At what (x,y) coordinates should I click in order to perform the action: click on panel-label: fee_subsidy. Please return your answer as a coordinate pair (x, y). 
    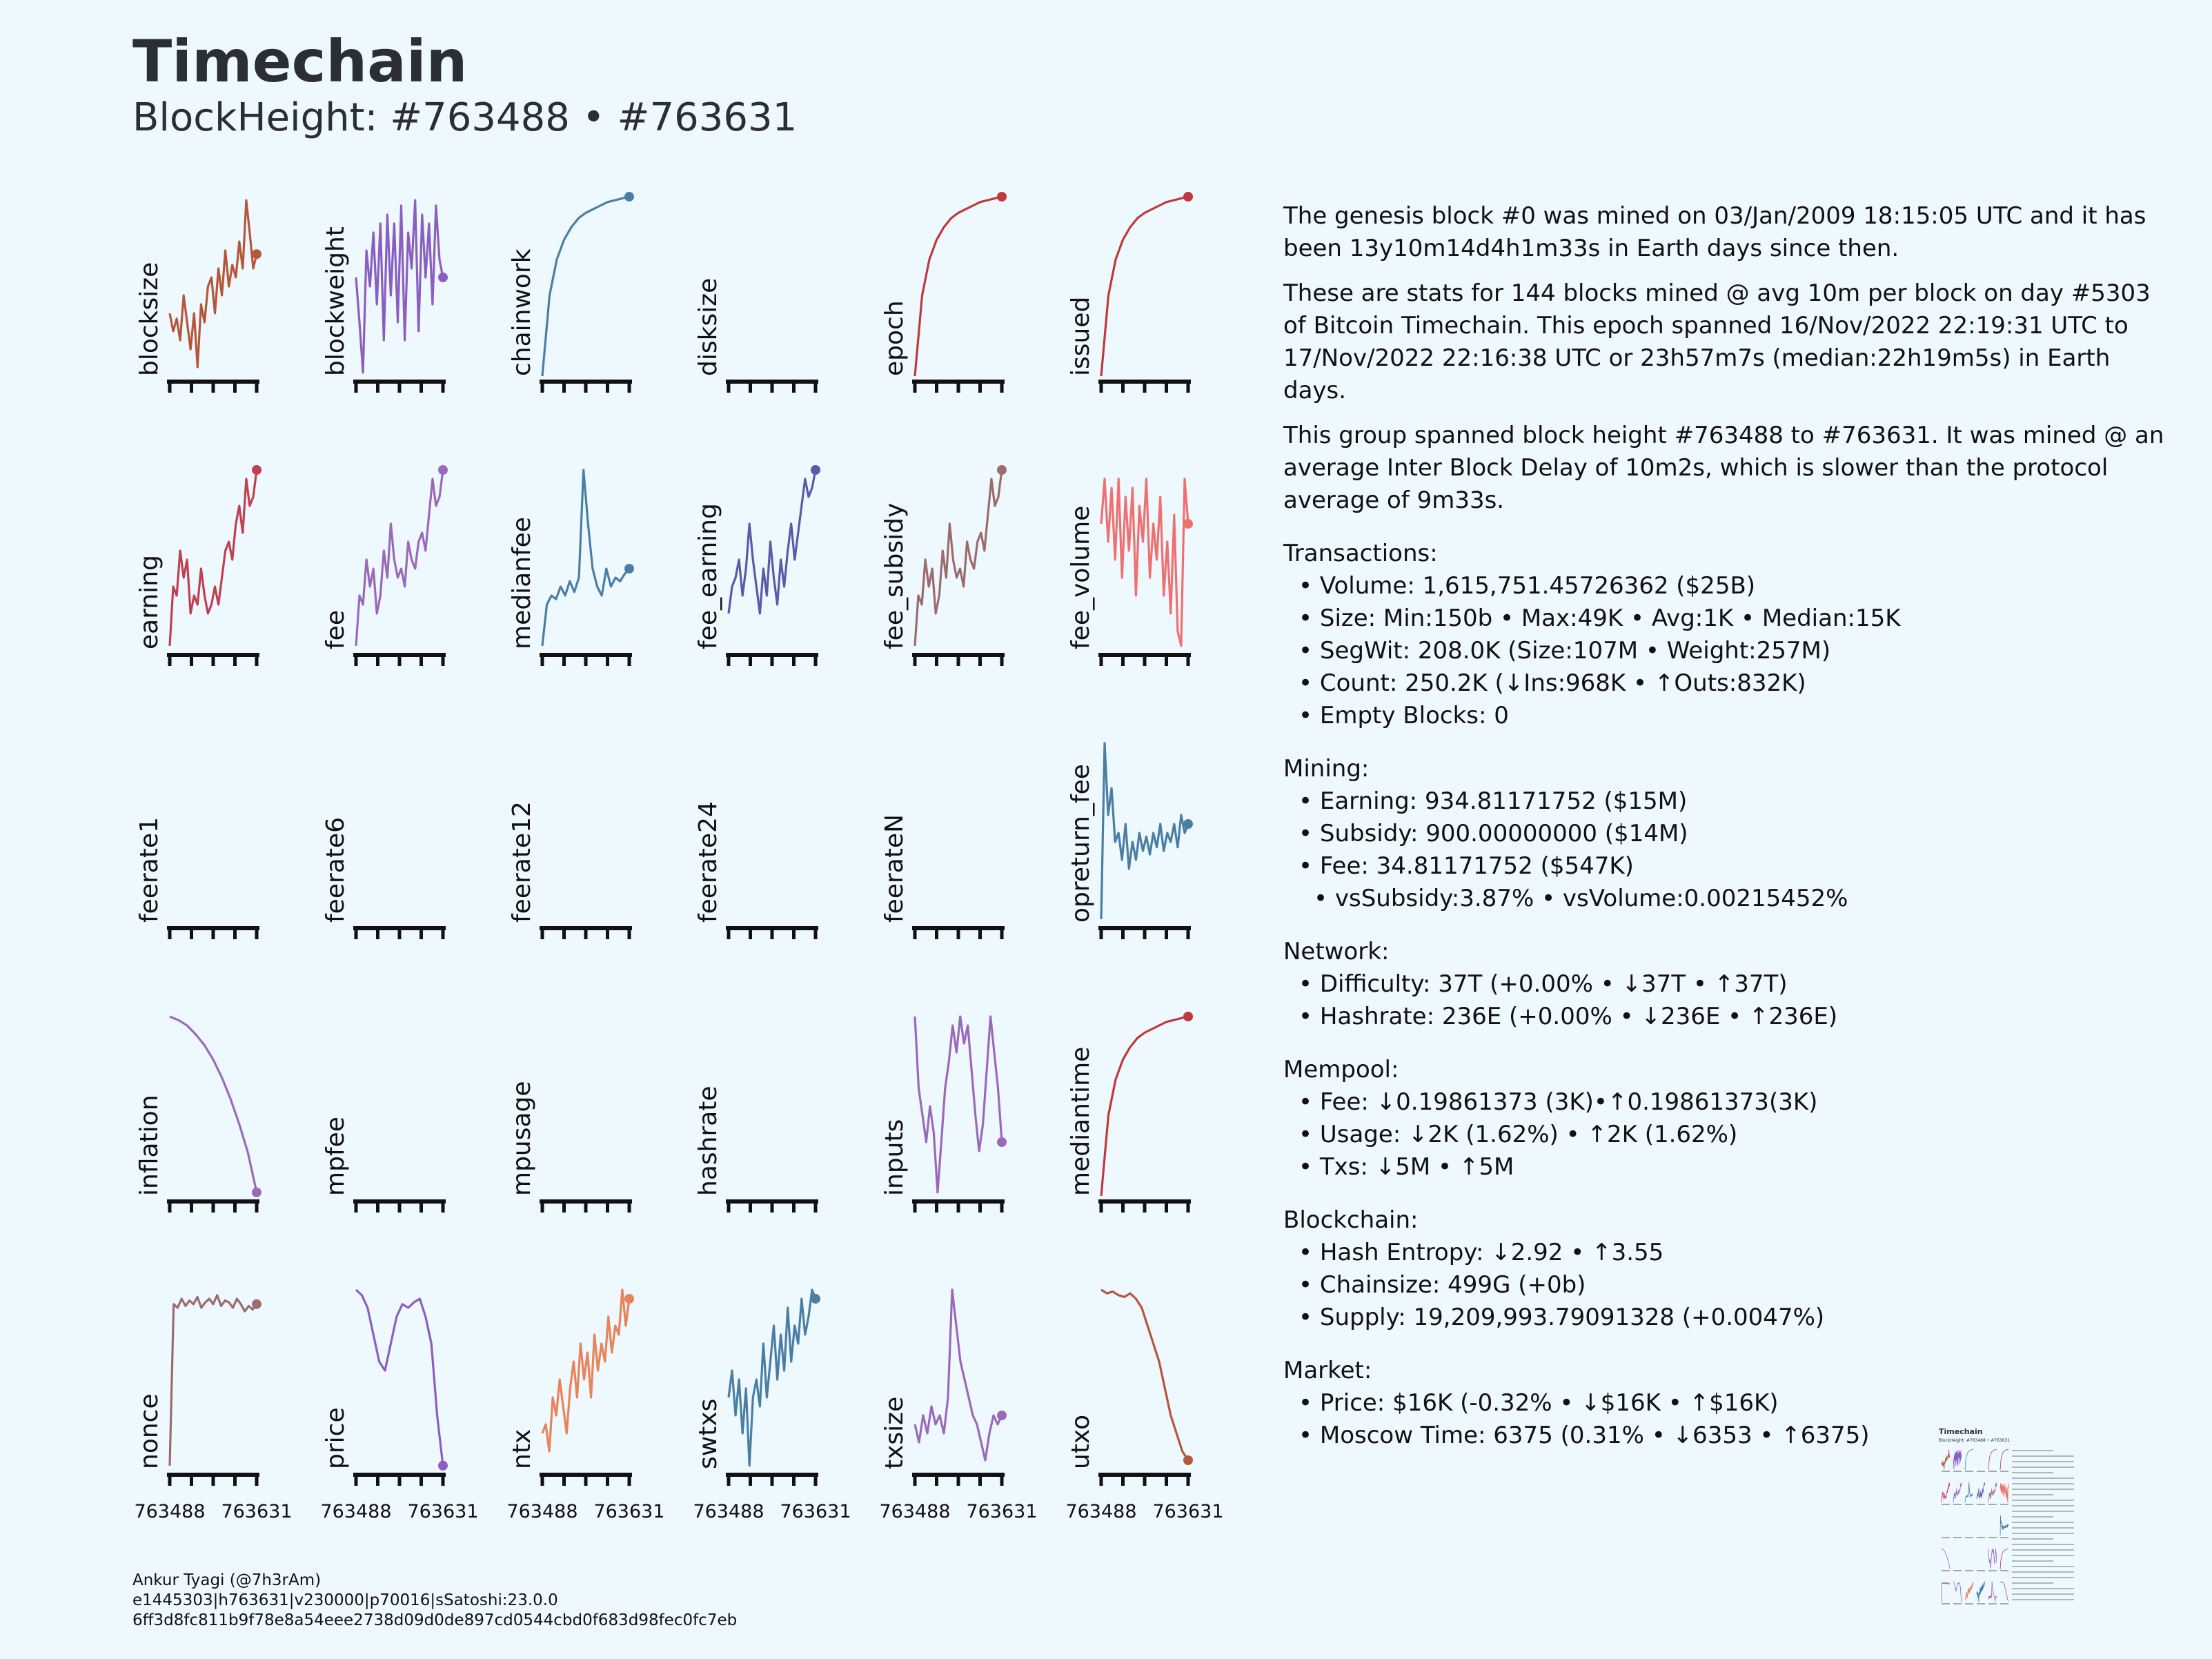
    Looking at the image, I should click on (894, 576).